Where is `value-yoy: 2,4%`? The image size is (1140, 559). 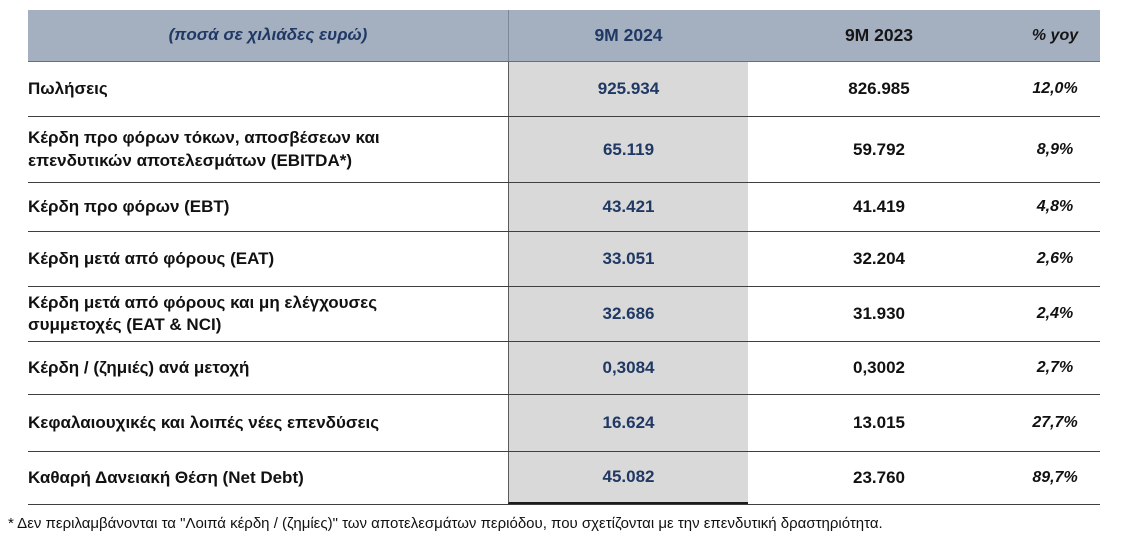 value-yoy: 2,4% is located at coordinates (1055, 313).